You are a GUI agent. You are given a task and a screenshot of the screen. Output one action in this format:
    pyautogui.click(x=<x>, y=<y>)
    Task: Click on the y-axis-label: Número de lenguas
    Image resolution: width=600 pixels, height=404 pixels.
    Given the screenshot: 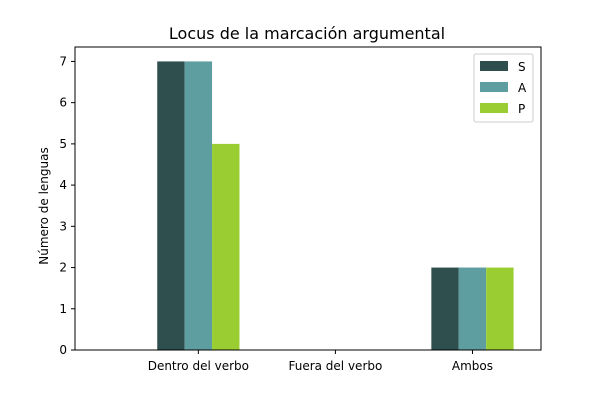 What is the action you would take?
    pyautogui.click(x=44, y=205)
    